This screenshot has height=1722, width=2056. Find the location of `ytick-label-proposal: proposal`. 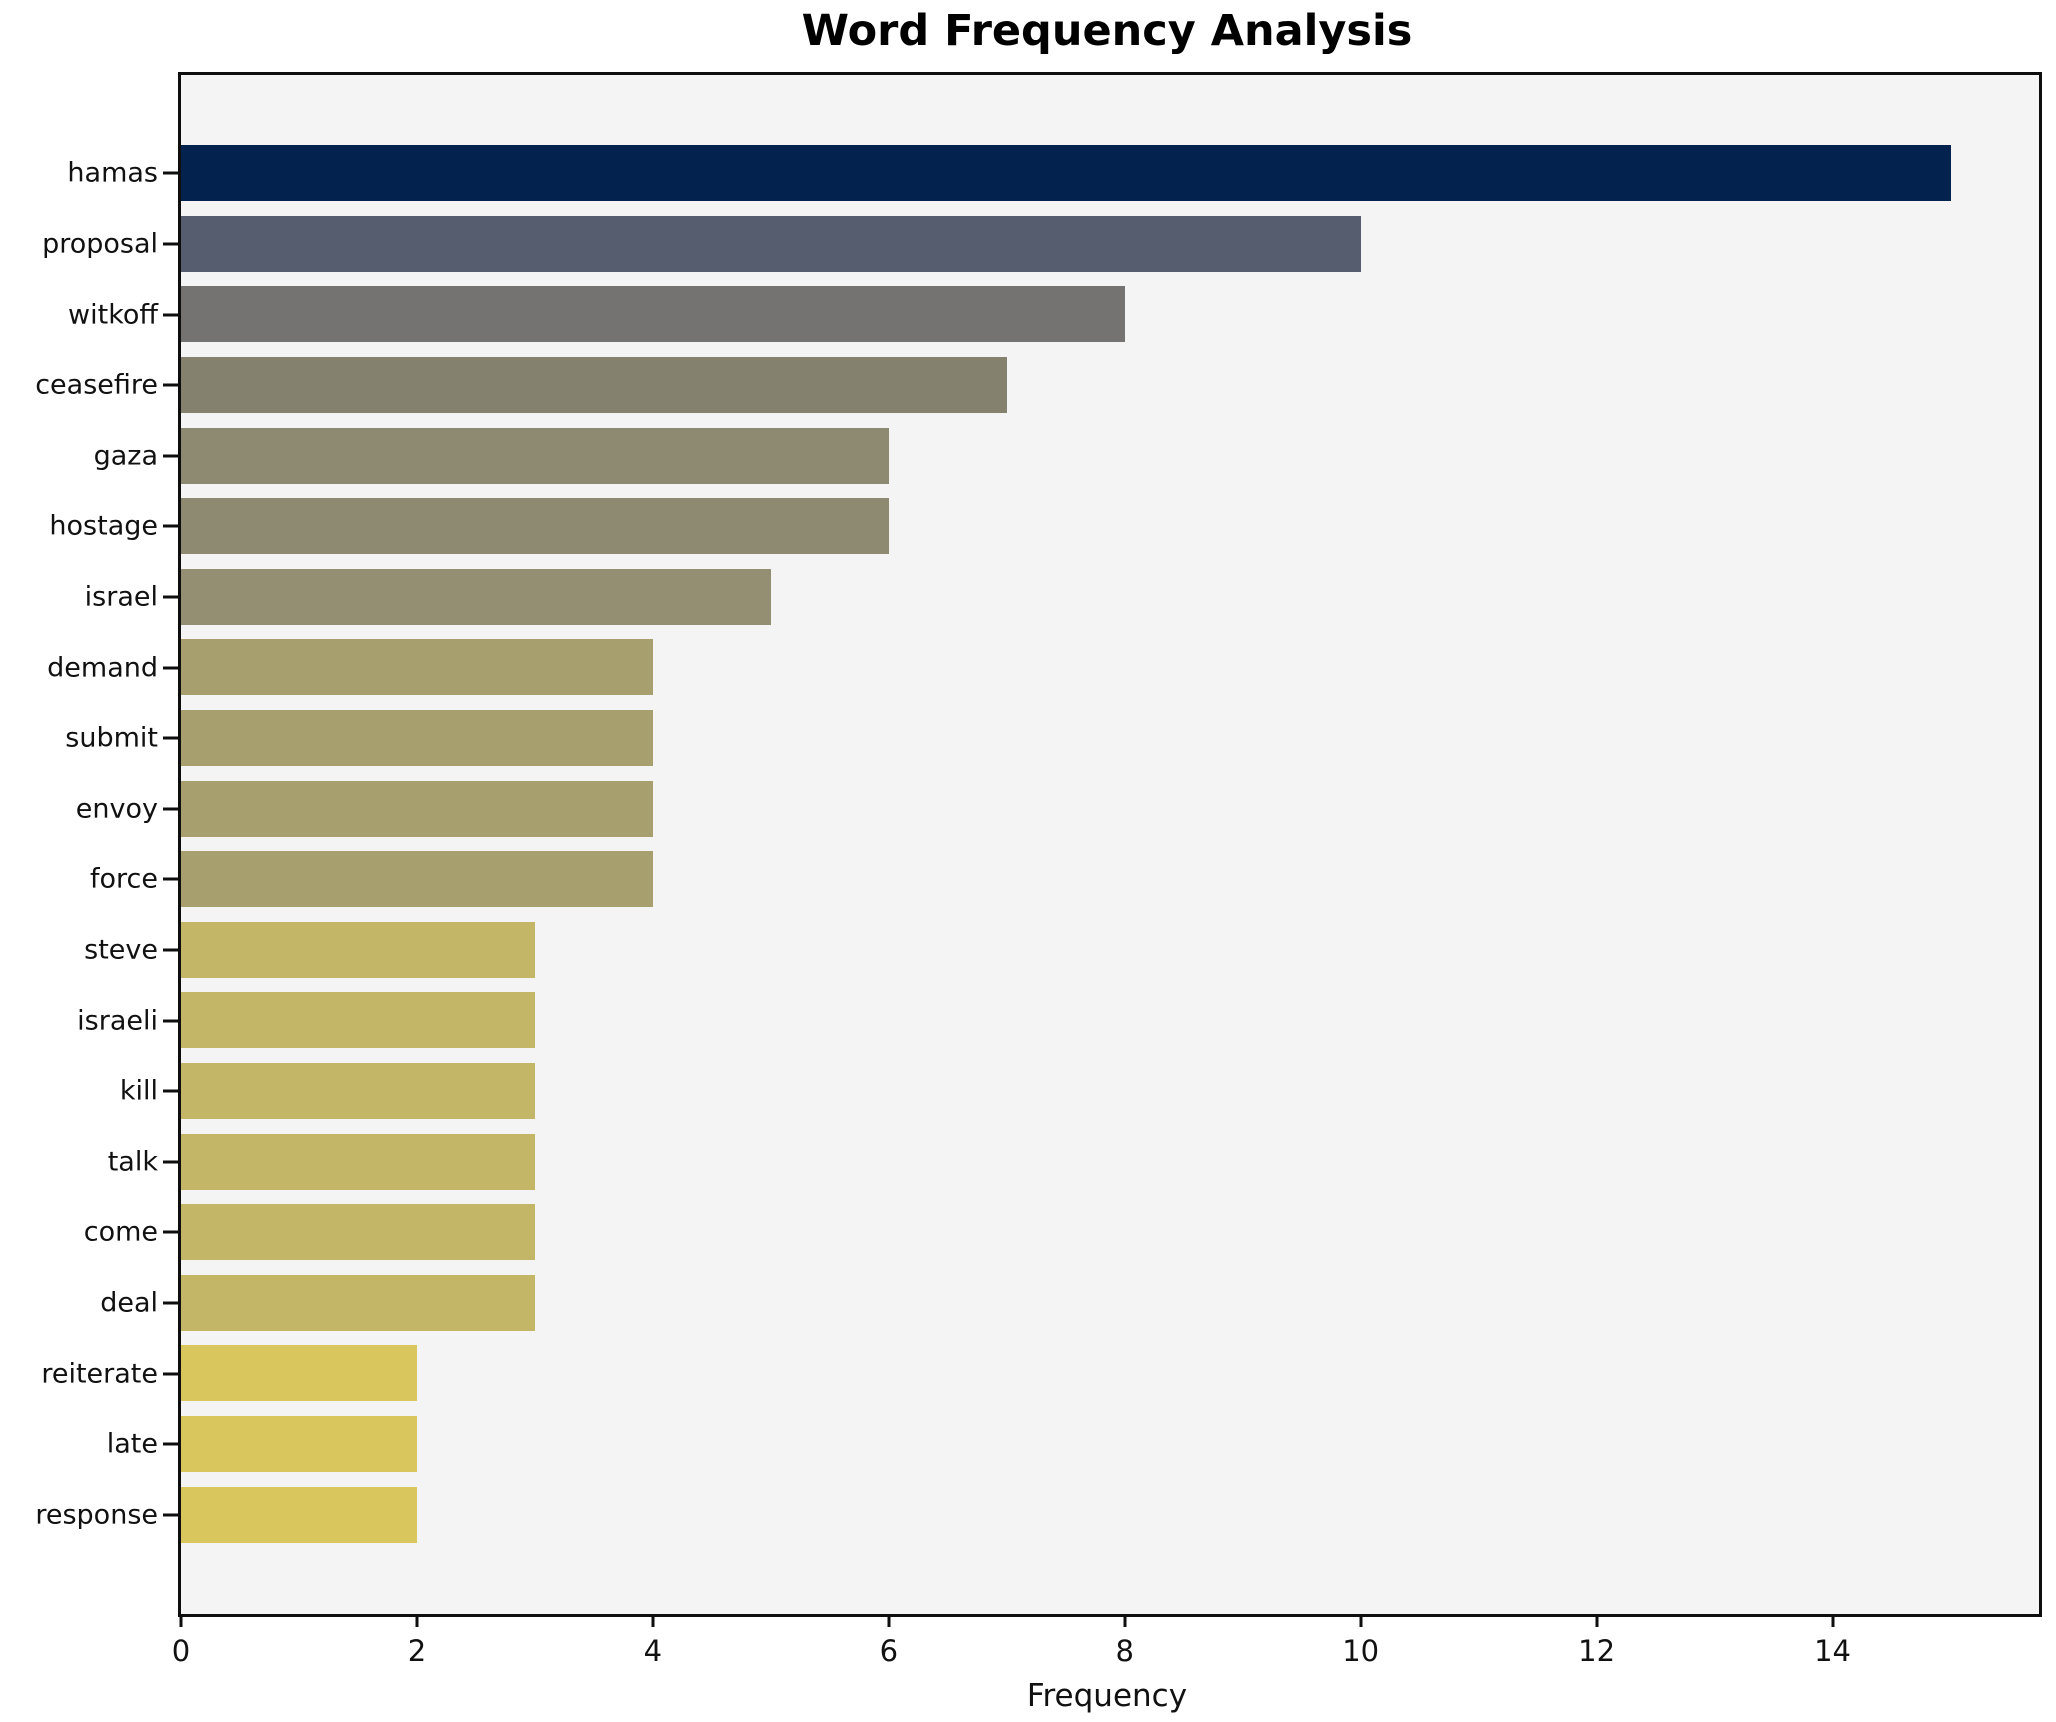

ytick-label-proposal: proposal is located at coordinates (100, 244).